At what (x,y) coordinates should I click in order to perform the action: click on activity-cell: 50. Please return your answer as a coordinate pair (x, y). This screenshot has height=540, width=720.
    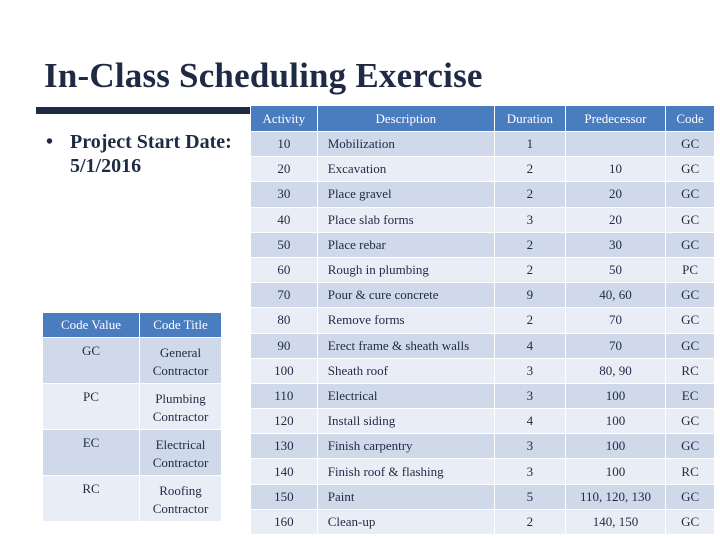
    Looking at the image, I should click on (284, 244).